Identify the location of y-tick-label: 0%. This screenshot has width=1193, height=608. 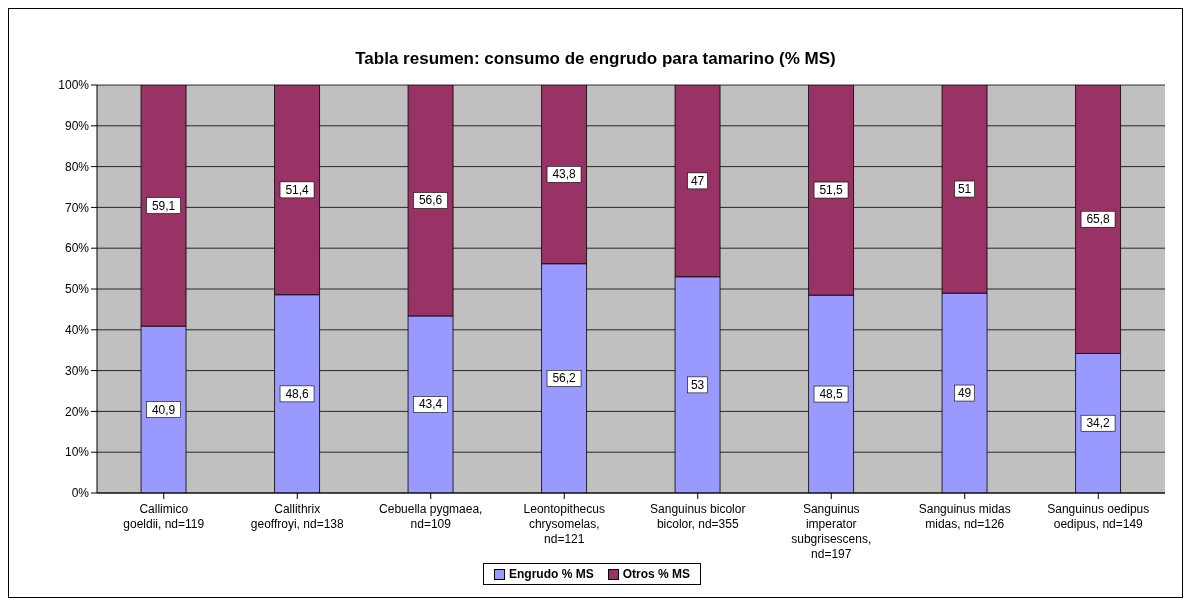
(80, 493).